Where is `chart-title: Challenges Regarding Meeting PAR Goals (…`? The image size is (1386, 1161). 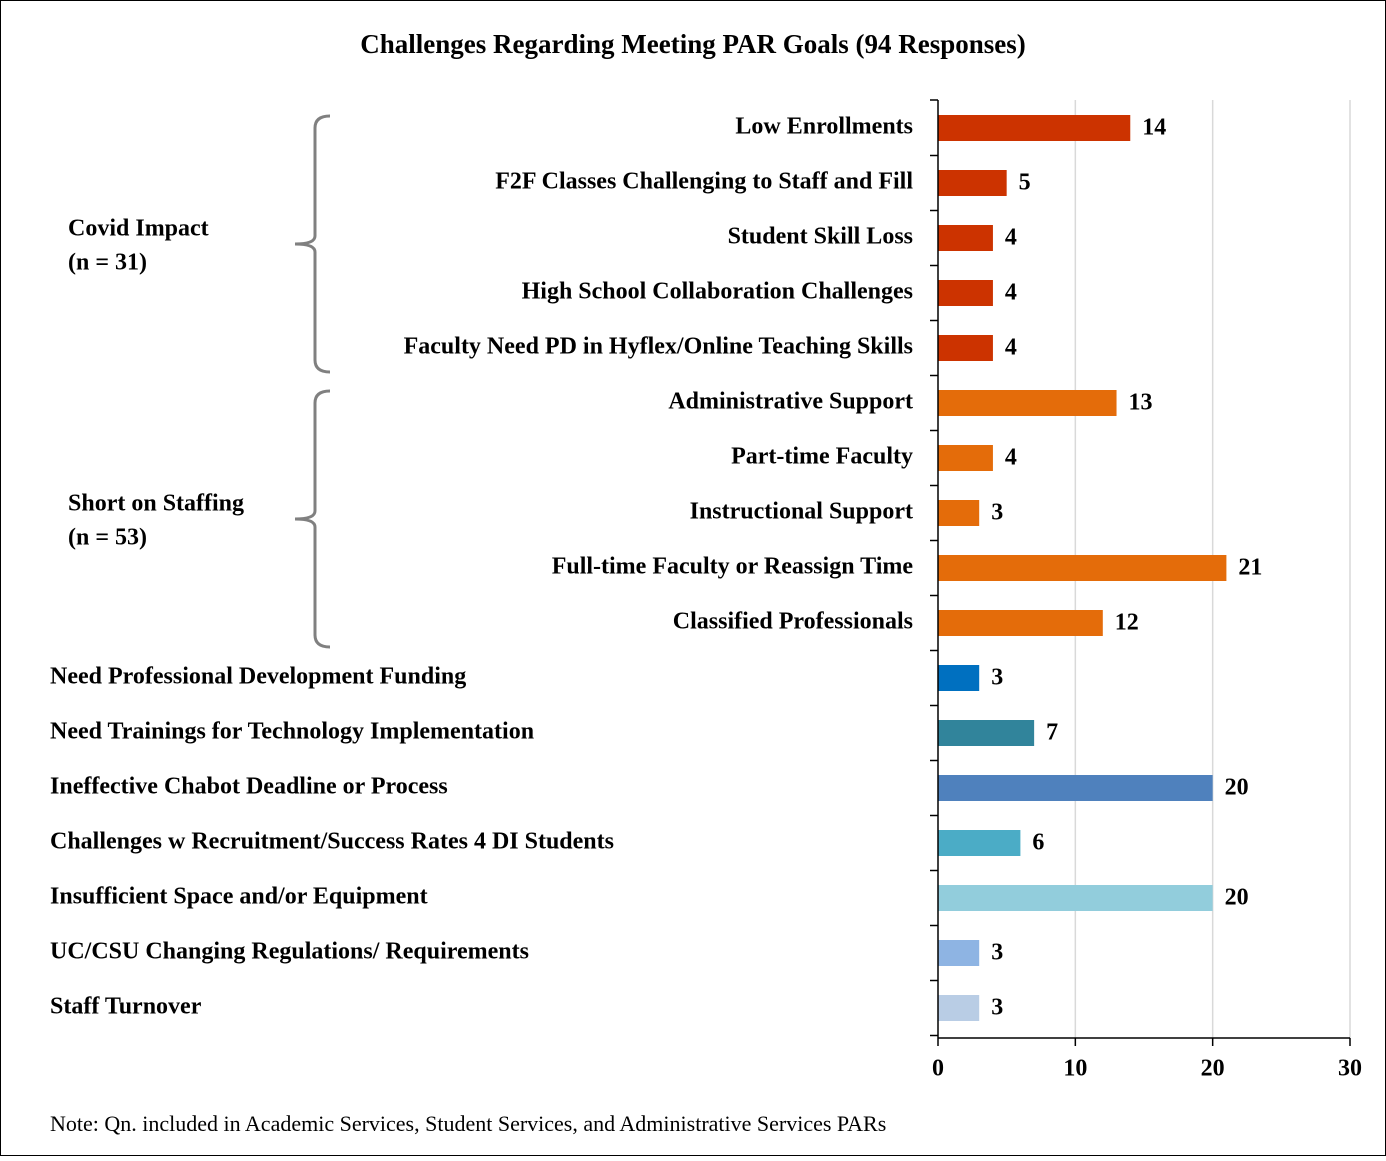 chart-title: Challenges Regarding Meeting PAR Goals (… is located at coordinates (692, 44).